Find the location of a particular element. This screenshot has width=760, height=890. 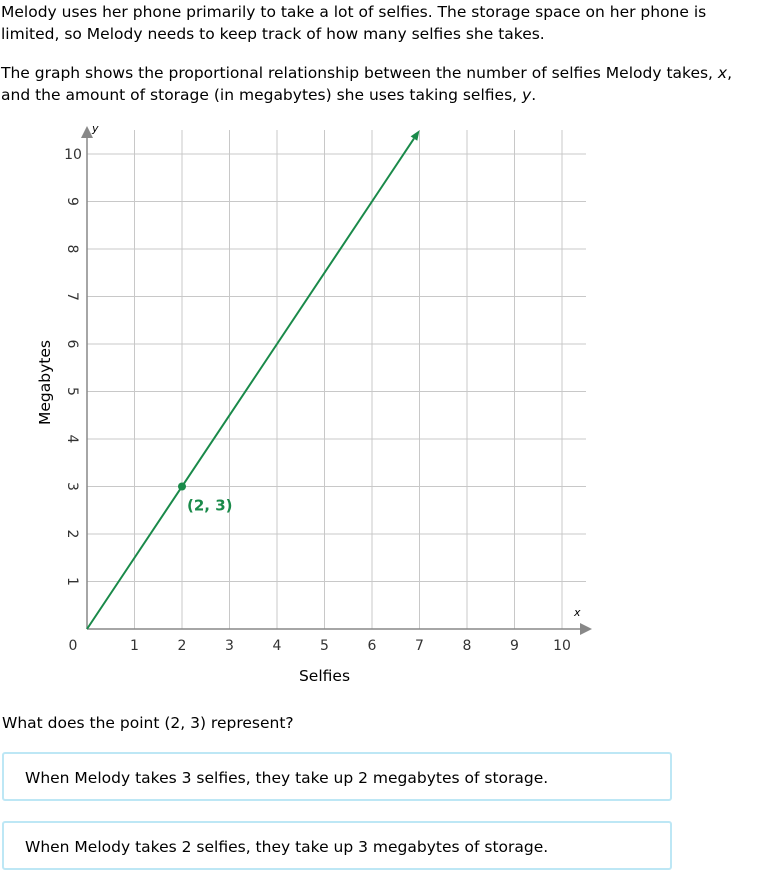

x-tick-labels: 0 1 2 3 4 5 6 7 8 9 10 is located at coordinates (320, 646).